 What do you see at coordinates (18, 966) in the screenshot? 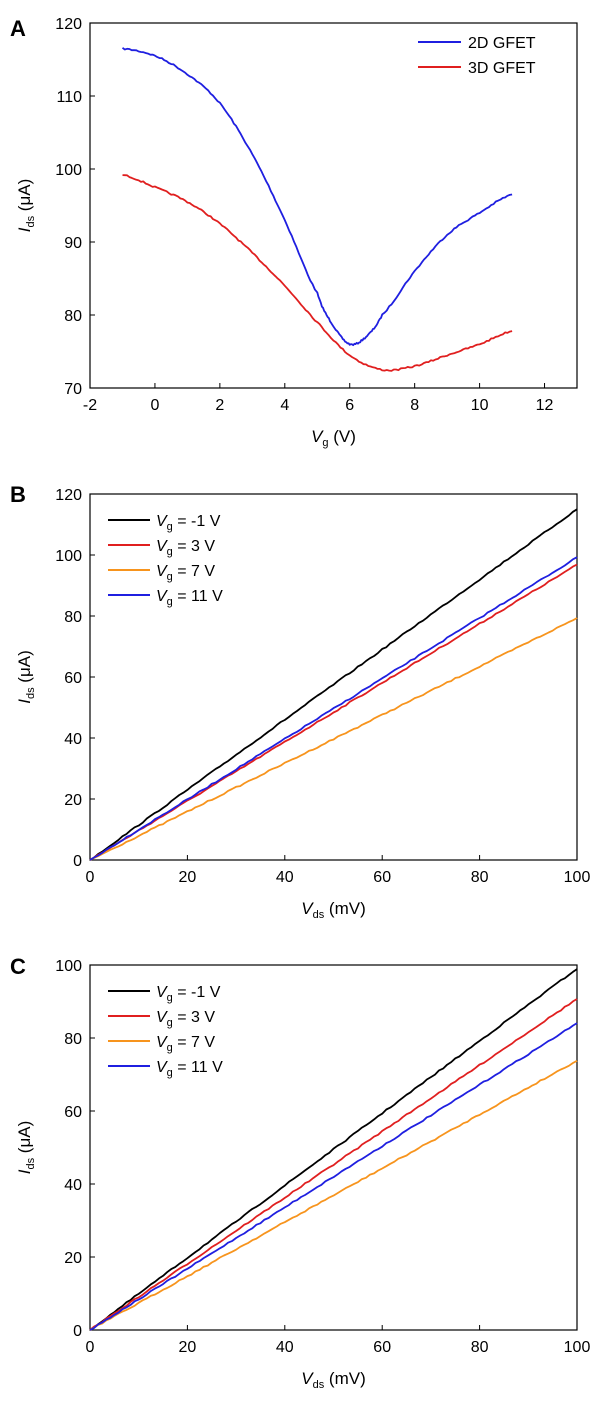
I see `panel-letter: C` at bounding box center [18, 966].